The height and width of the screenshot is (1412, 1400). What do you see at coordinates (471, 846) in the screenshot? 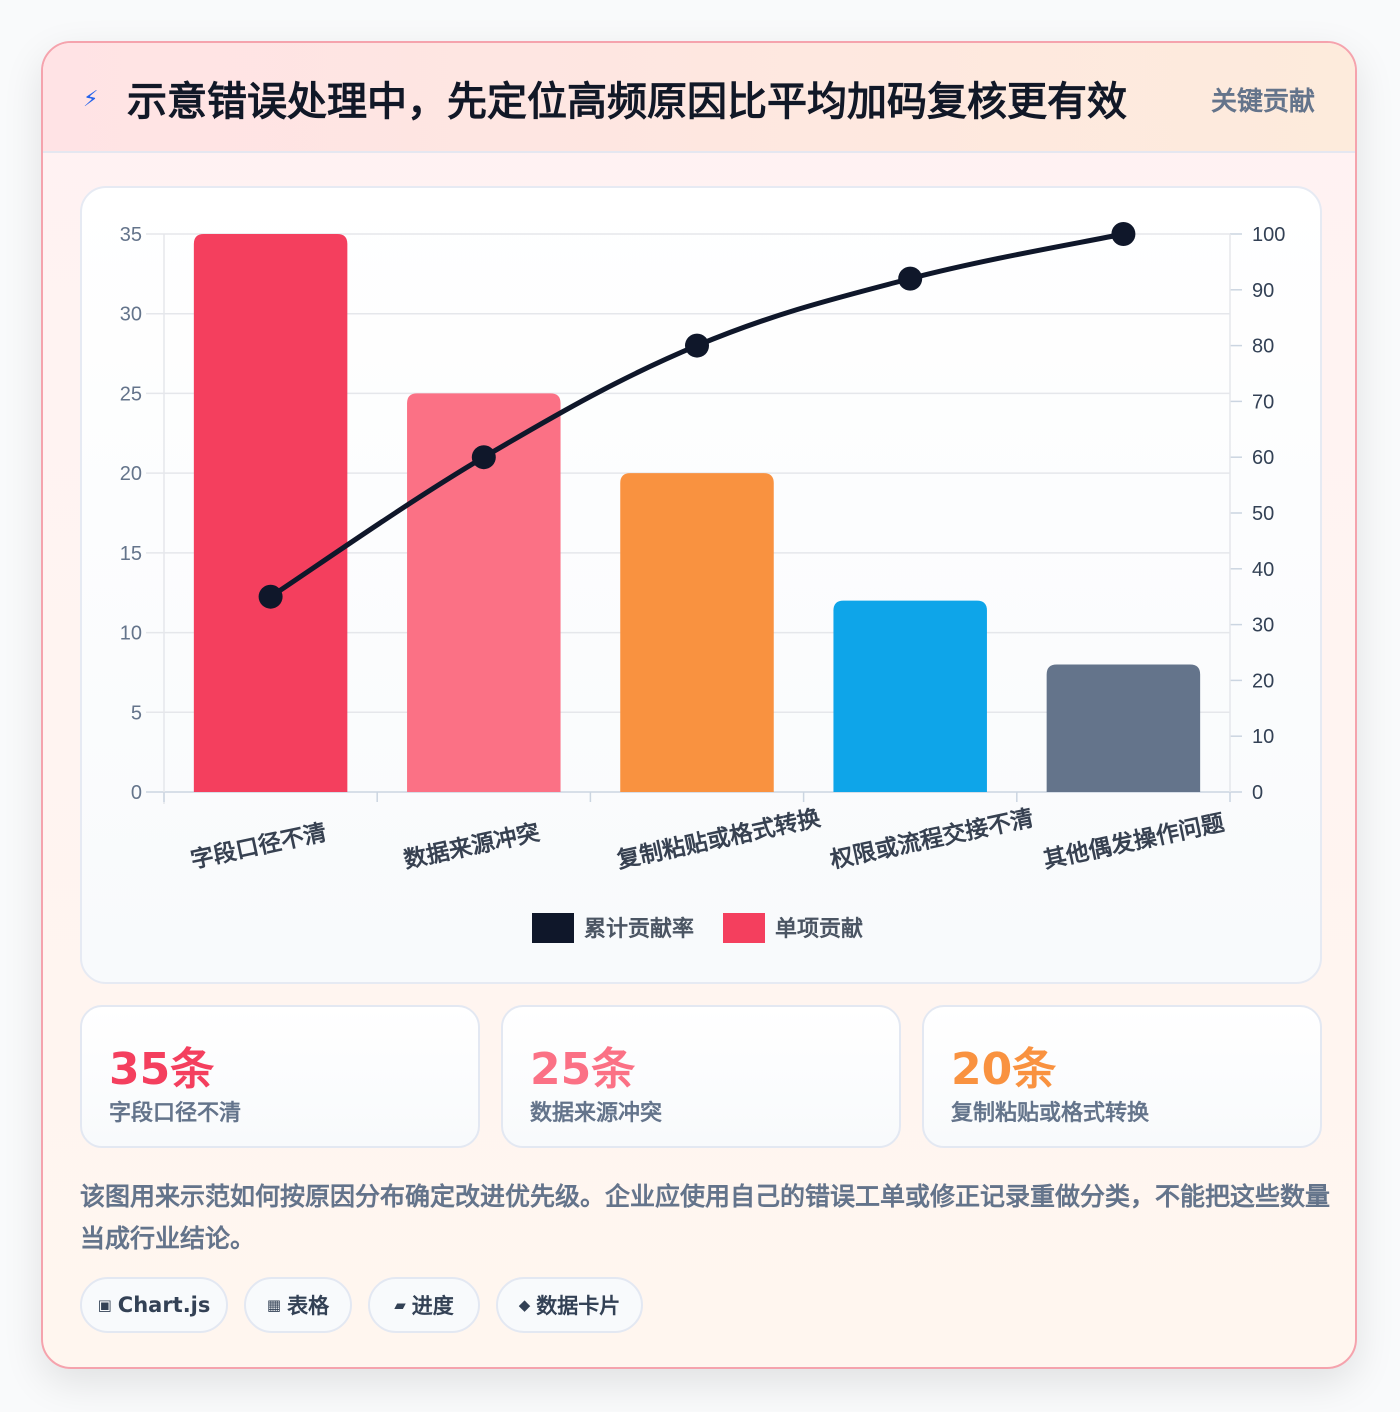
I see `x-tick-label: 数据来源冲突` at bounding box center [471, 846].